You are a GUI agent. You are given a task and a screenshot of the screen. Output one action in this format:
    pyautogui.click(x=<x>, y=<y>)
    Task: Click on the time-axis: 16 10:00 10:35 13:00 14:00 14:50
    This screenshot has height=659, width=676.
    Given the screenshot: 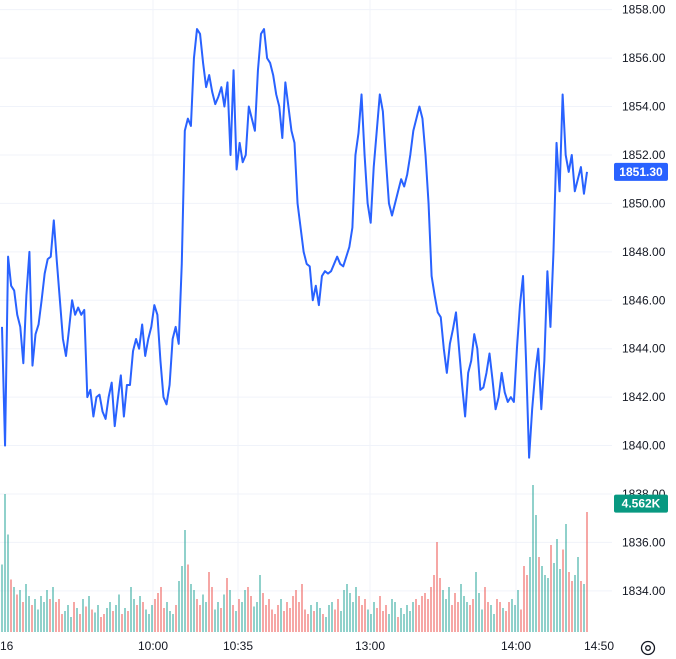 What is the action you would take?
    pyautogui.click(x=307, y=646)
    